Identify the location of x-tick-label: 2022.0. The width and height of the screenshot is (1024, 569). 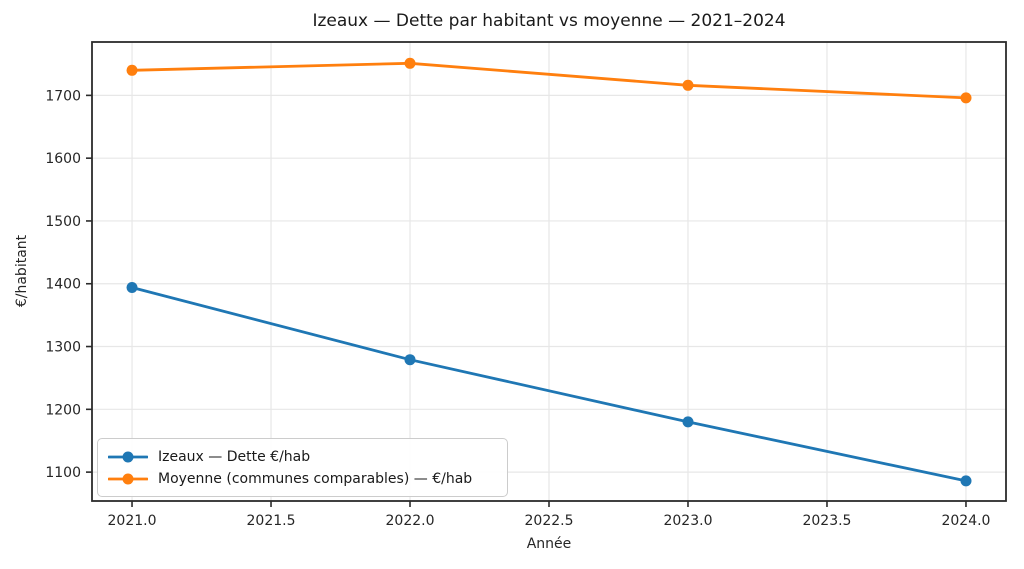
(410, 521).